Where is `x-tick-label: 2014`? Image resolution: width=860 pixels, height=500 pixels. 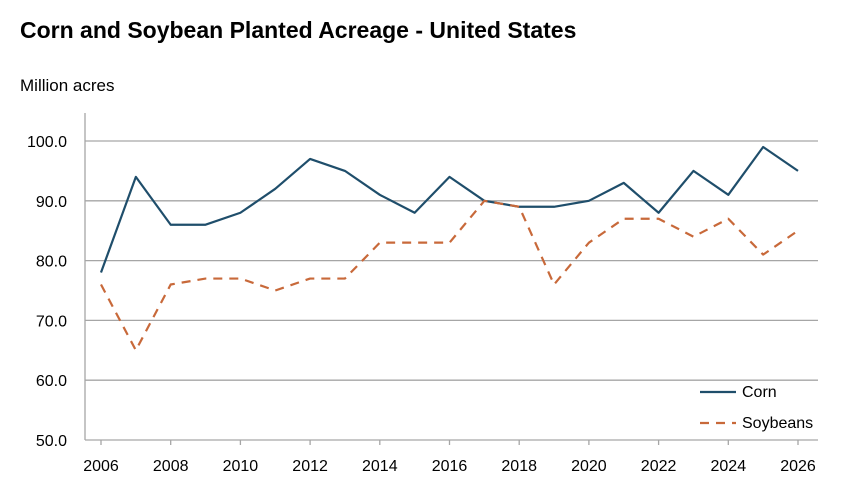 x-tick-label: 2014 is located at coordinates (380, 466).